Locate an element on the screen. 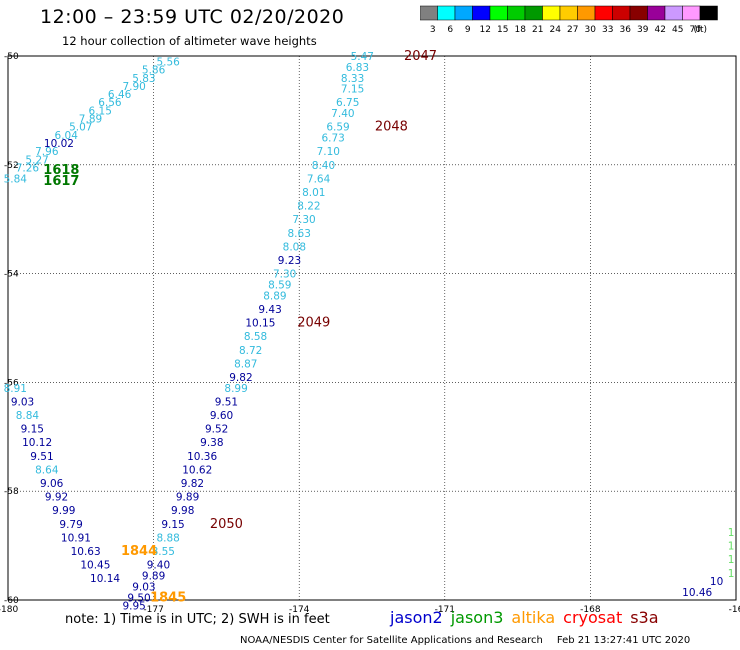 The image size is (740, 650). wave-height-label: 9.52 is located at coordinates (216, 430).